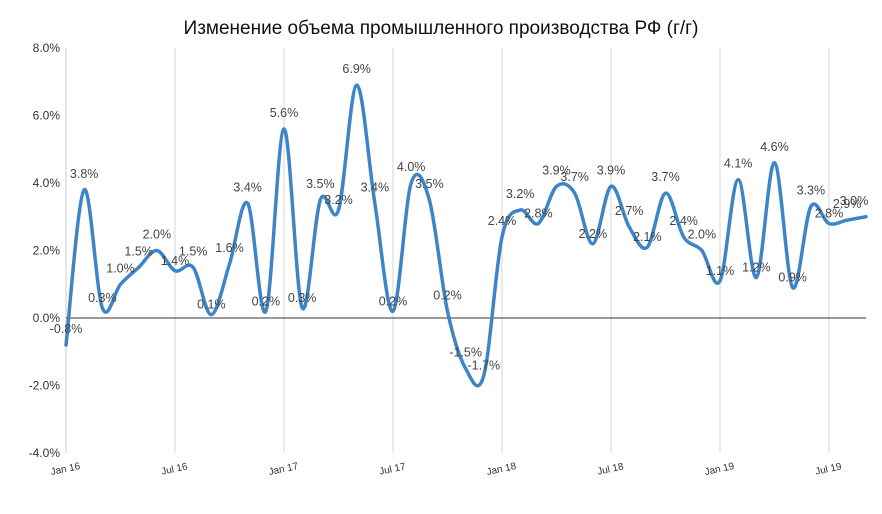 The height and width of the screenshot is (514, 882). Describe the element at coordinates (847, 204) in the screenshot. I see `data-label: 2.9%` at that location.